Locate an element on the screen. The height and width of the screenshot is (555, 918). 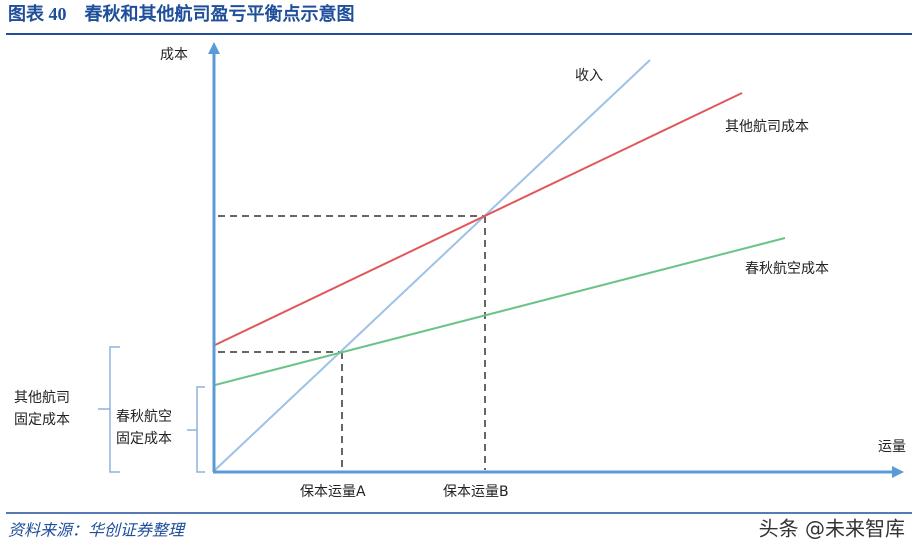
line-label: 春秋航空成本 is located at coordinates (787, 269).